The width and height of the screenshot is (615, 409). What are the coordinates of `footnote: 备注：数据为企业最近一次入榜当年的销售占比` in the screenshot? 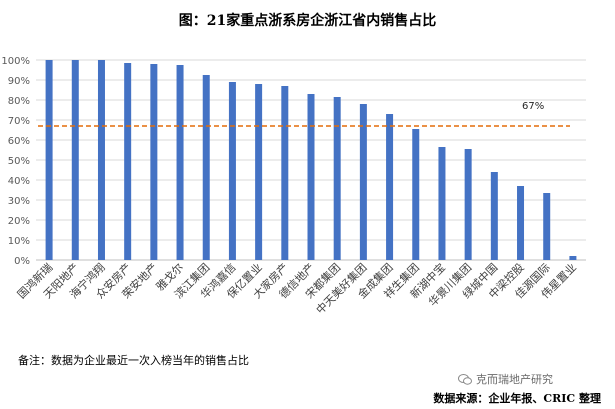 It's located at (133, 360).